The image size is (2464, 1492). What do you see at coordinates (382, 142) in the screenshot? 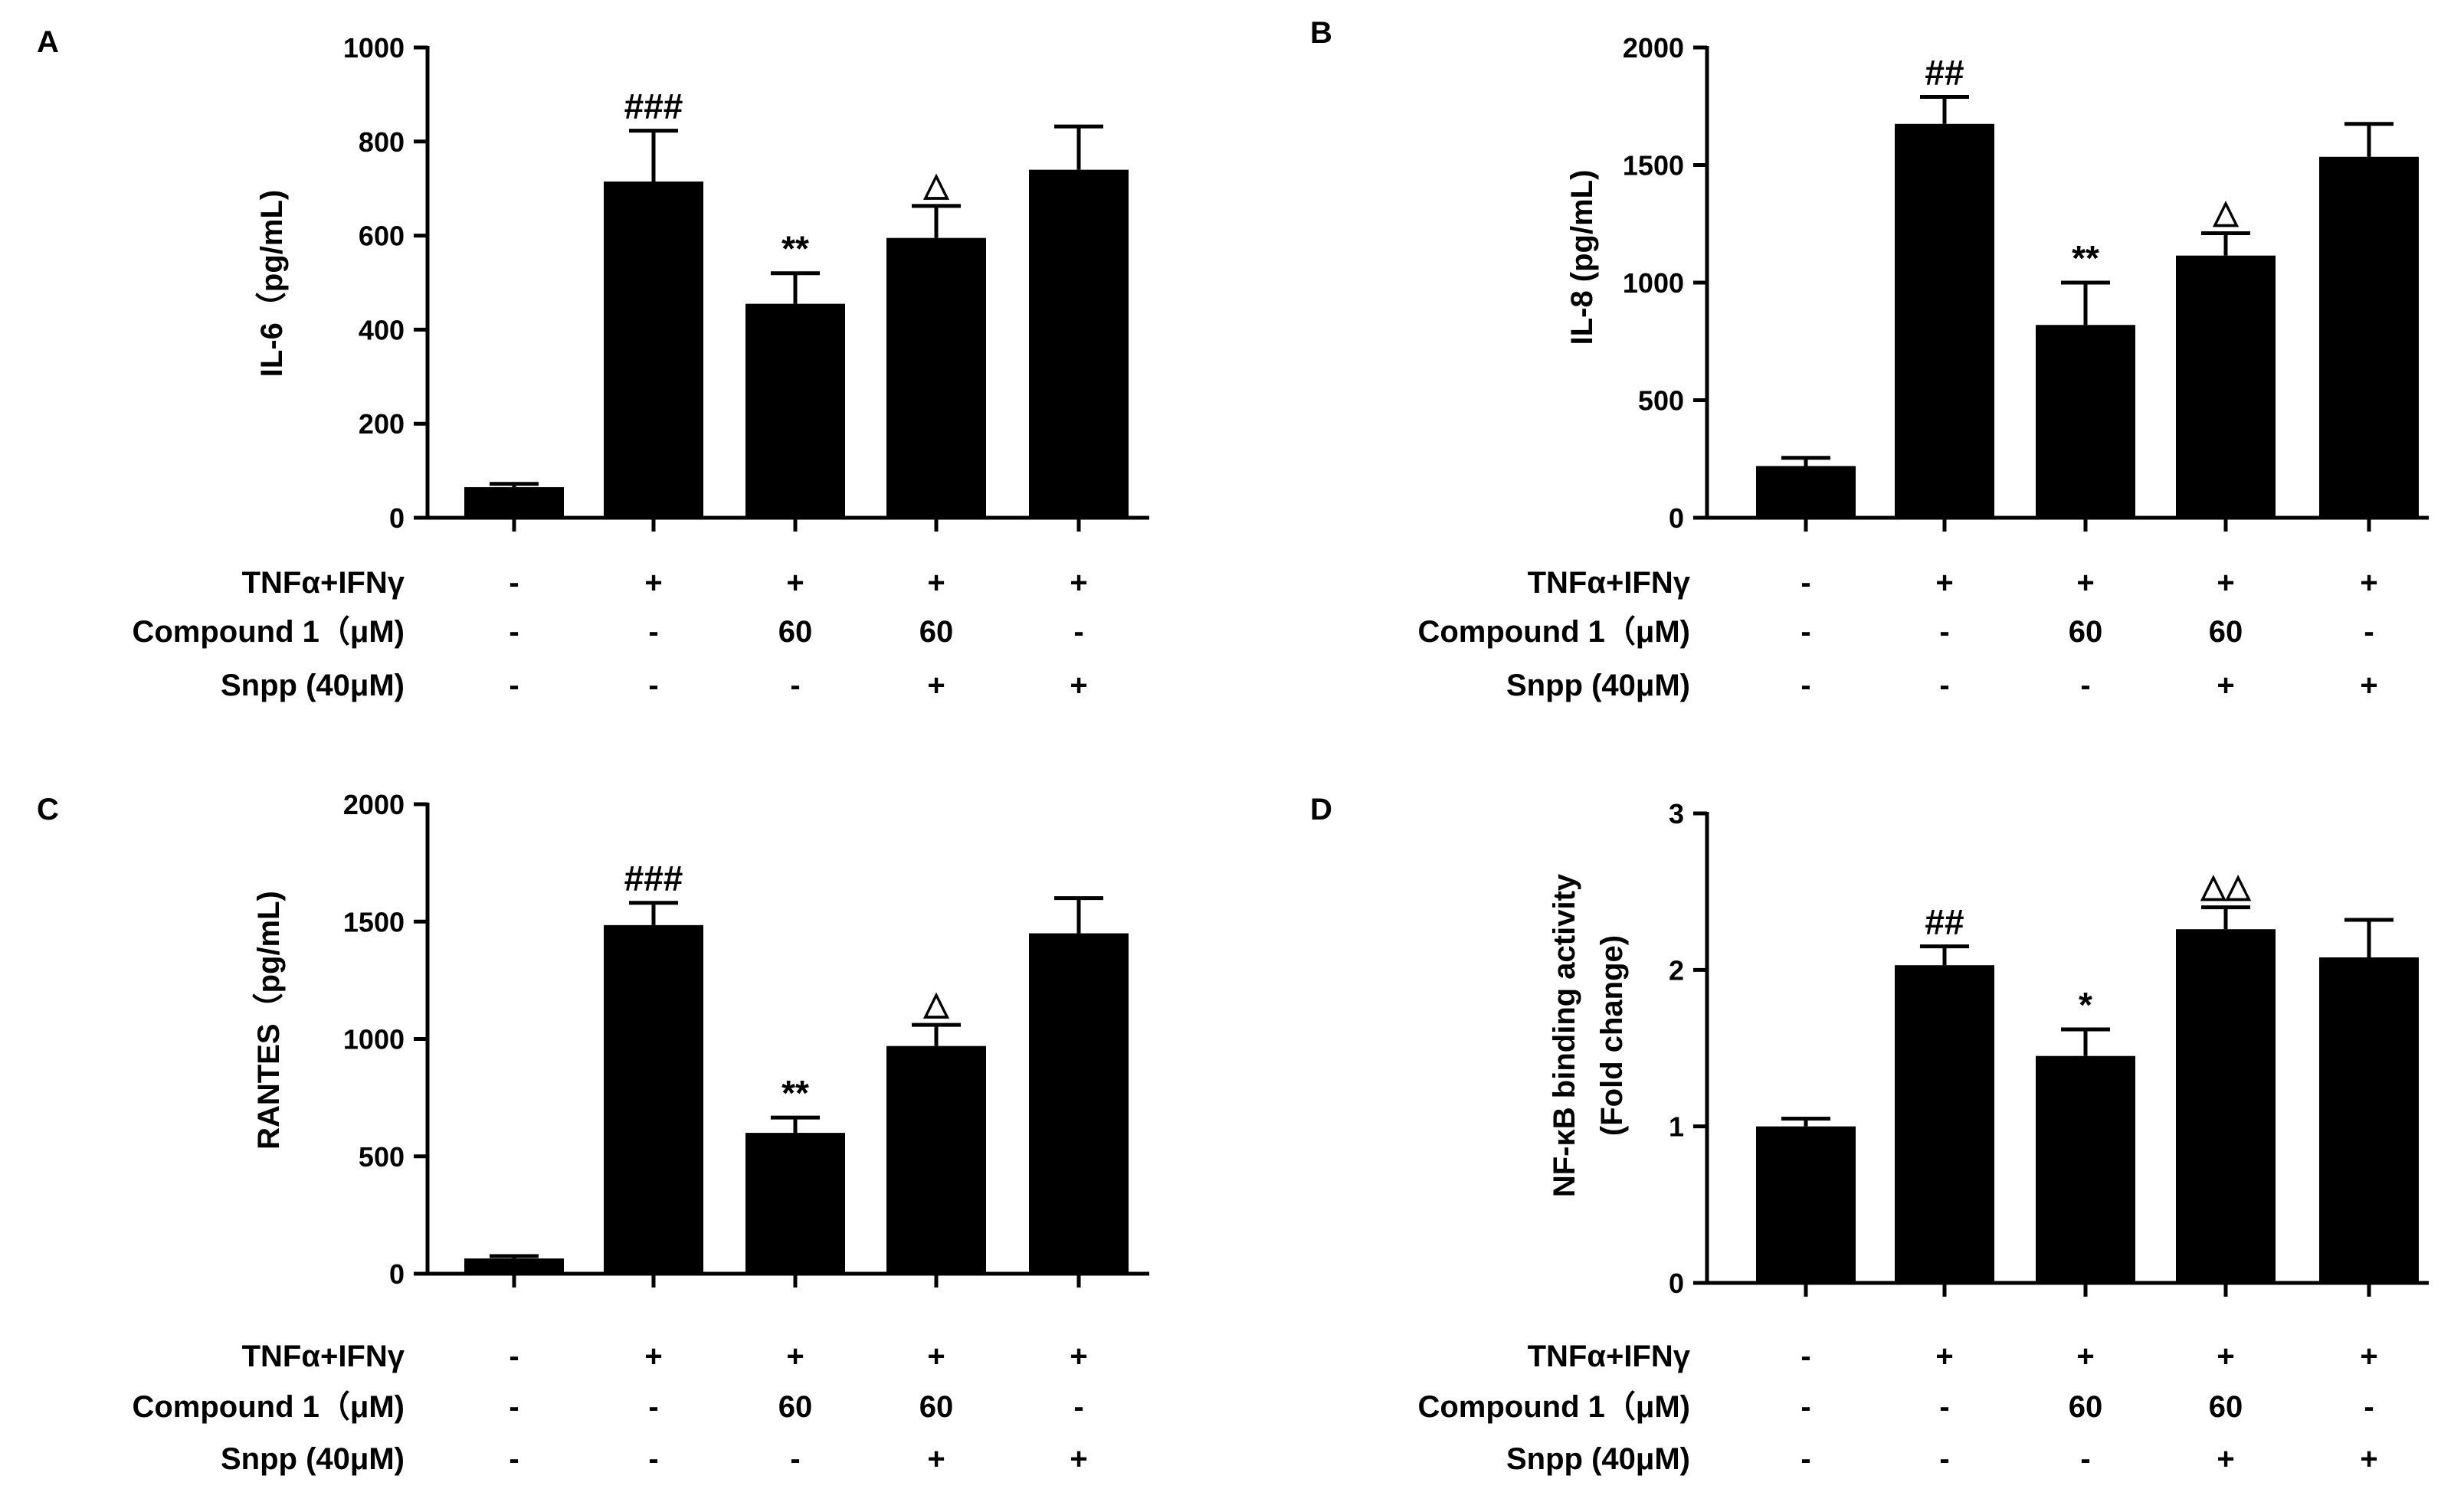
I see `y-tick-label: 800` at bounding box center [382, 142].